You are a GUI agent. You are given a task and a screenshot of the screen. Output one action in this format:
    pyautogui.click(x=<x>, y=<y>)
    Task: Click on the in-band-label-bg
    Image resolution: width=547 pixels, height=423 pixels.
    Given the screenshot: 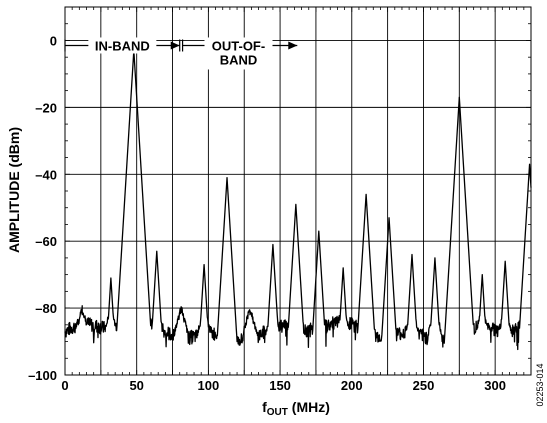 What is the action you would take?
    pyautogui.click(x=122, y=45)
    